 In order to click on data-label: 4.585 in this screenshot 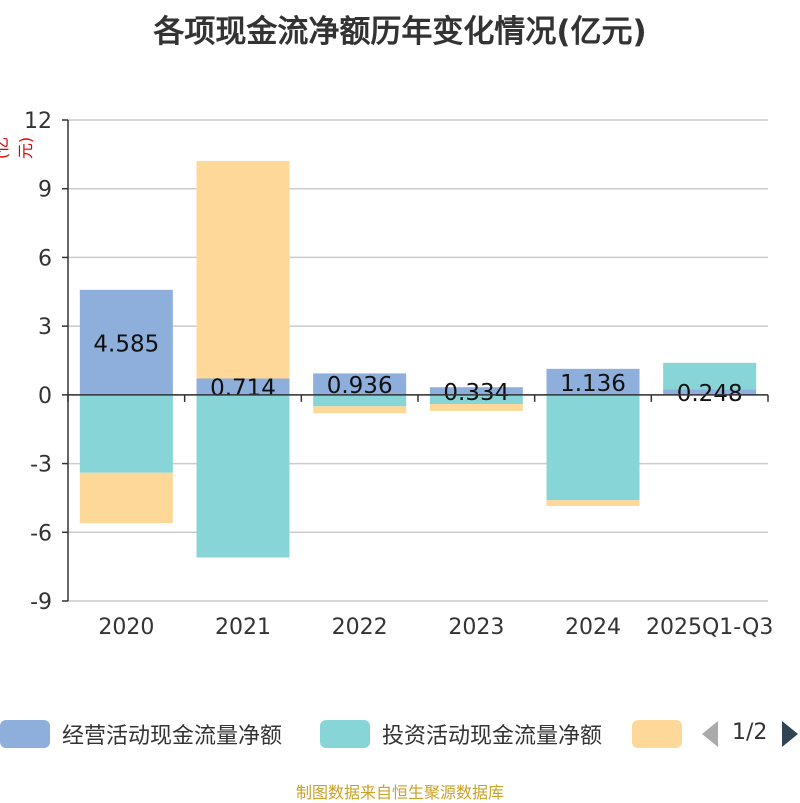, I will do `click(126, 344)`.